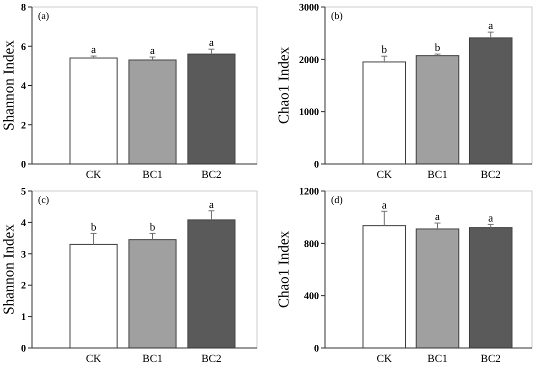 This screenshot has width=550, height=368. Describe the element at coordinates (311, 244) in the screenshot. I see `y-tick-label: 800` at that location.